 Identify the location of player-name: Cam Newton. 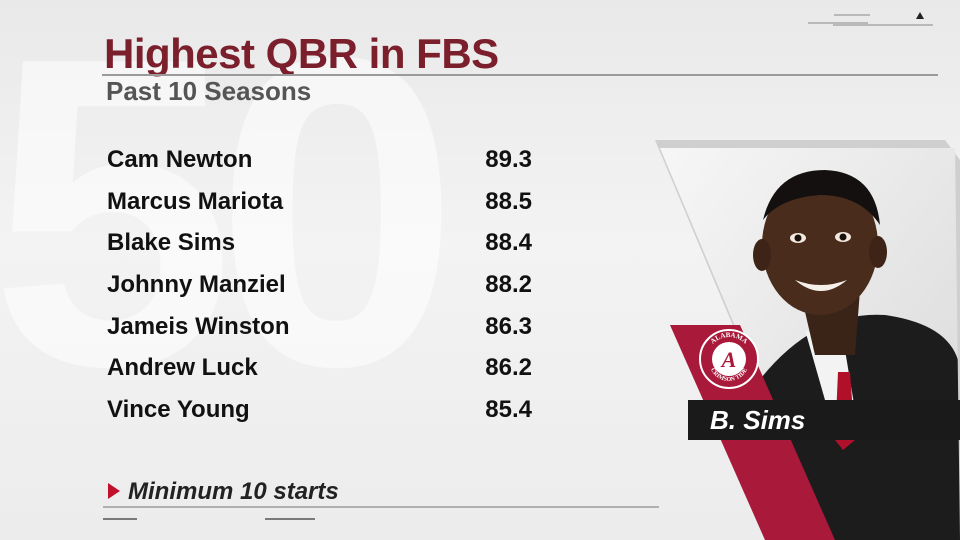
(180, 159).